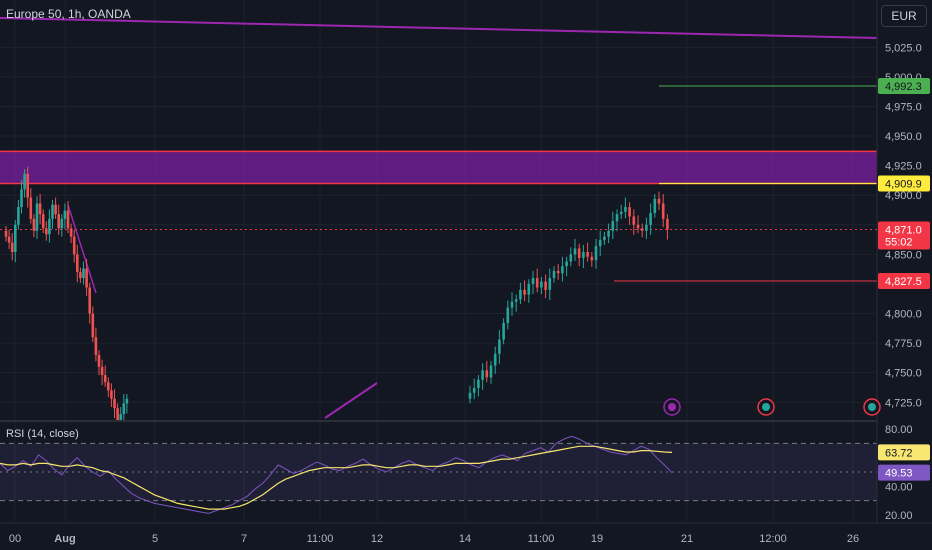 The height and width of the screenshot is (550, 932). I want to click on time-tick-label: 19, so click(597, 539).